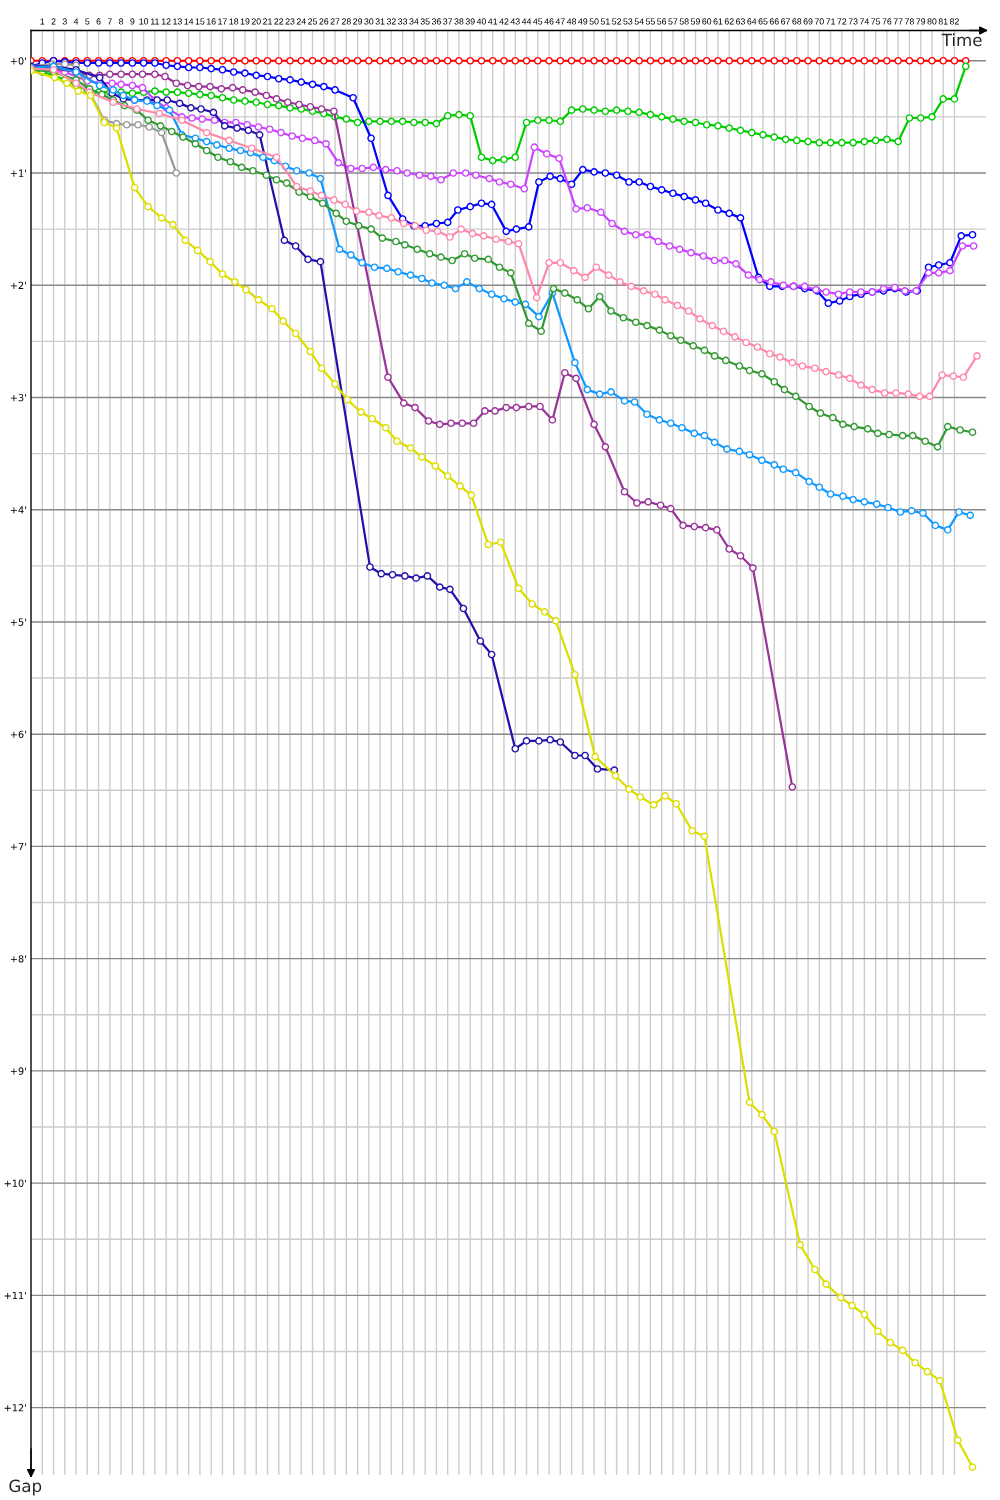 The width and height of the screenshot is (1000, 1500). What do you see at coordinates (64, 21) in the screenshot?
I see `x-tick-label: 3` at bounding box center [64, 21].